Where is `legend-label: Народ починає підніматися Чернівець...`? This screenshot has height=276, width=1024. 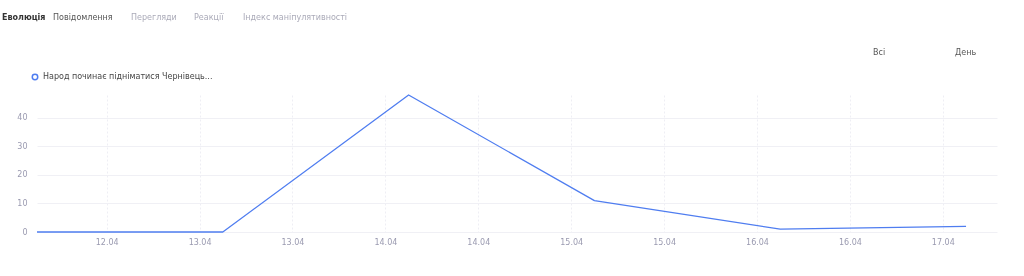 legend-label: Народ починає підніматися Чернівець... is located at coordinates (128, 76).